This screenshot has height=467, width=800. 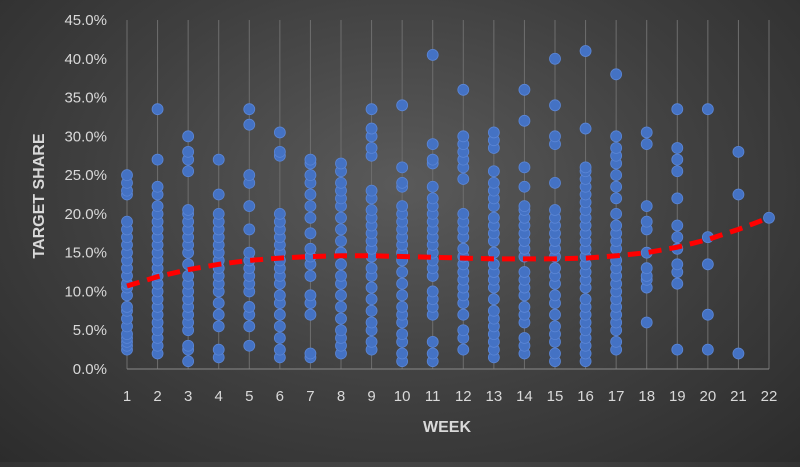 I want to click on x-tick-label: 10, so click(x=402, y=396).